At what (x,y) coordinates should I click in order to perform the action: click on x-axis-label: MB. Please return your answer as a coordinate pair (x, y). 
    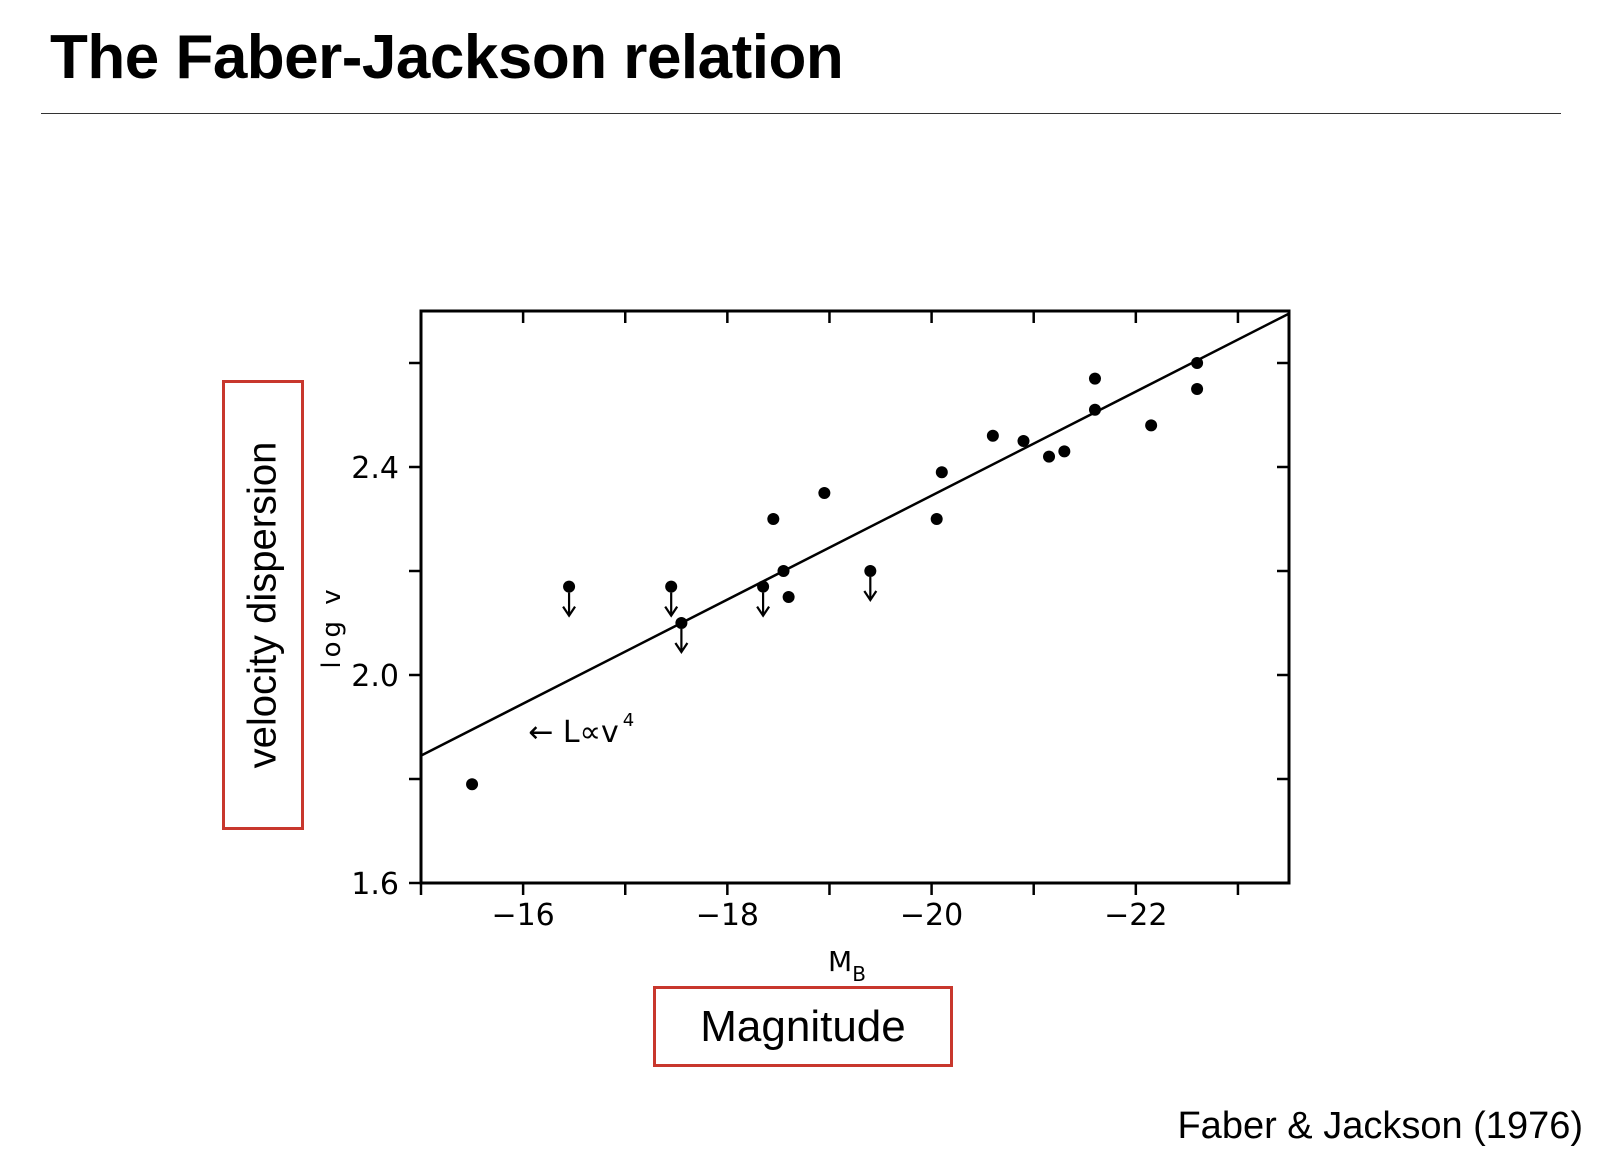
    Looking at the image, I should click on (847, 965).